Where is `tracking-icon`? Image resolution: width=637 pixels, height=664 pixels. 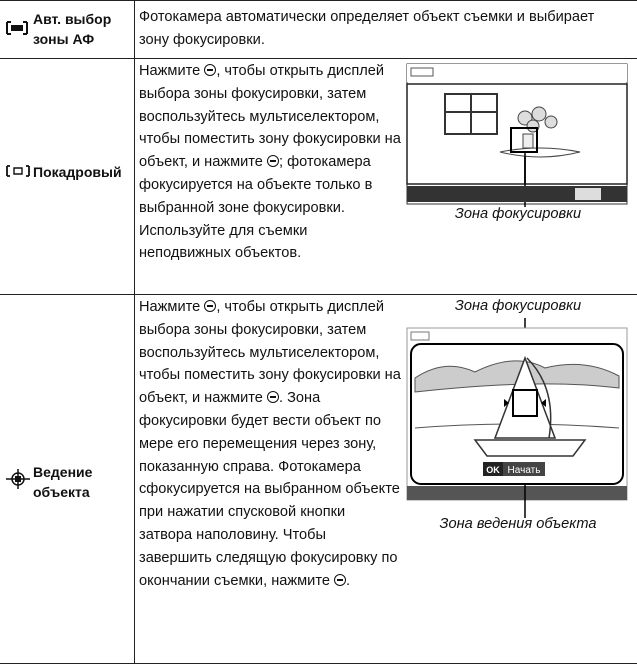
tracking-icon is located at coordinates (18, 479).